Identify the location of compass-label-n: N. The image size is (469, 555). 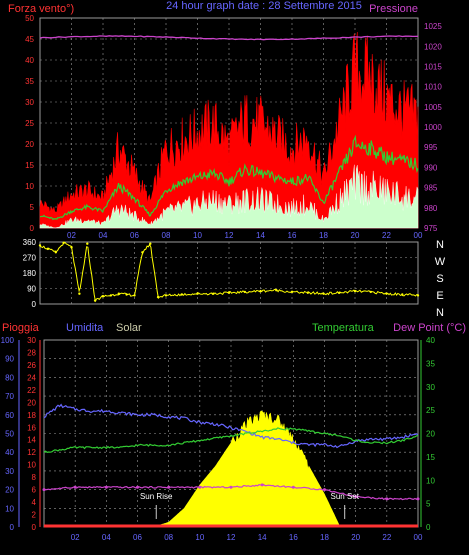
(440, 245).